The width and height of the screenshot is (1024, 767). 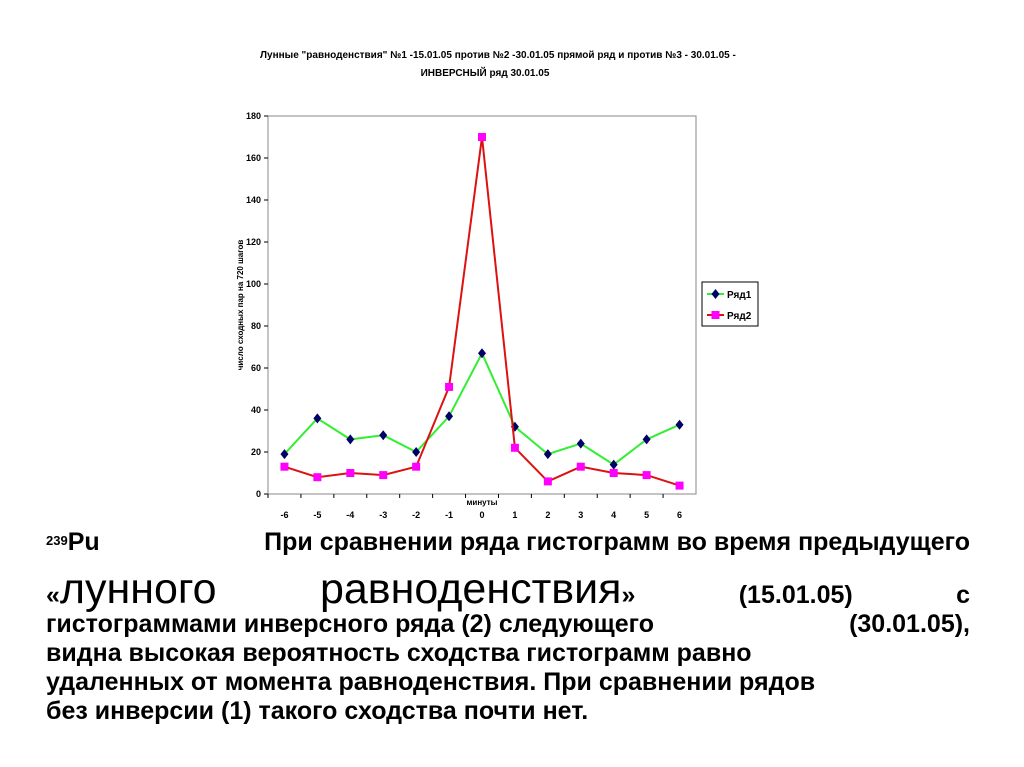 What do you see at coordinates (547, 515) in the screenshot?
I see `x-tick-label: 2` at bounding box center [547, 515].